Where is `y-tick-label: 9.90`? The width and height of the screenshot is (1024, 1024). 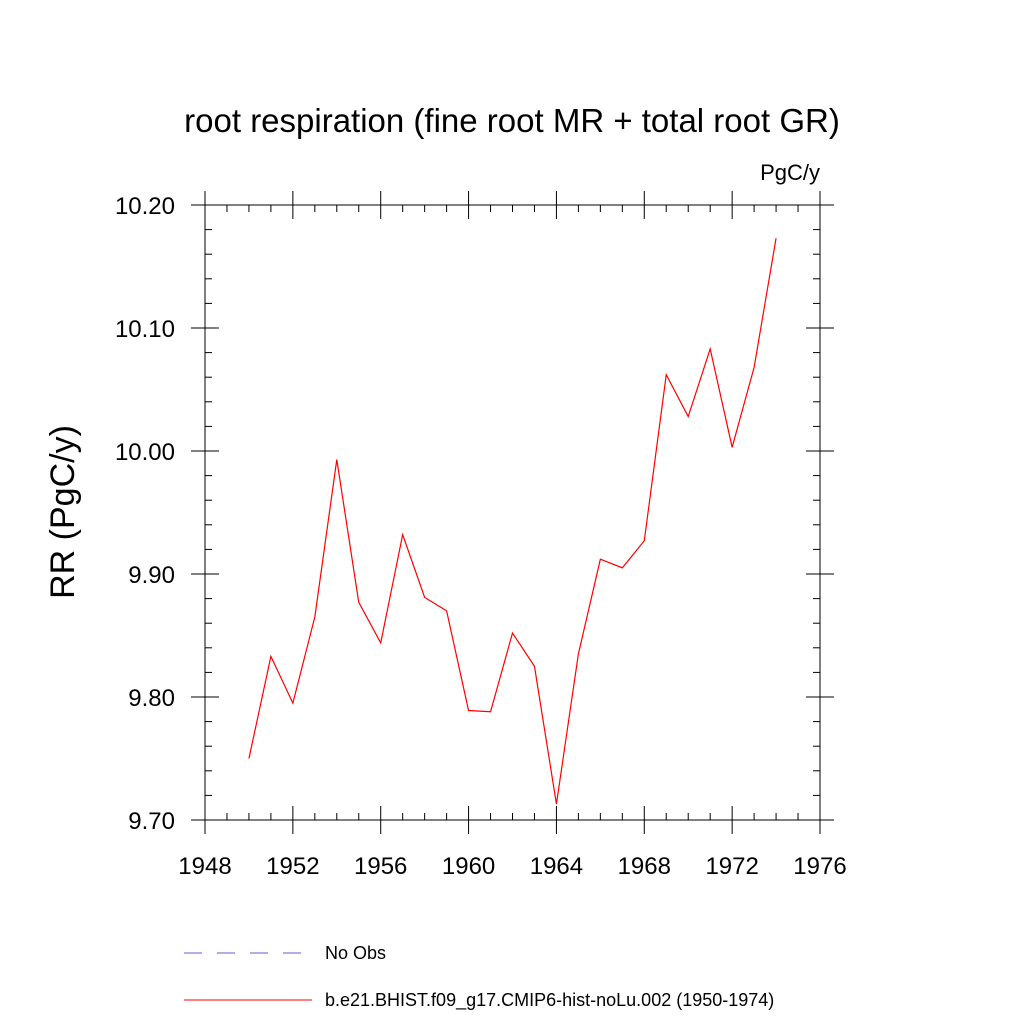
y-tick-label: 9.90 is located at coordinates (151, 575).